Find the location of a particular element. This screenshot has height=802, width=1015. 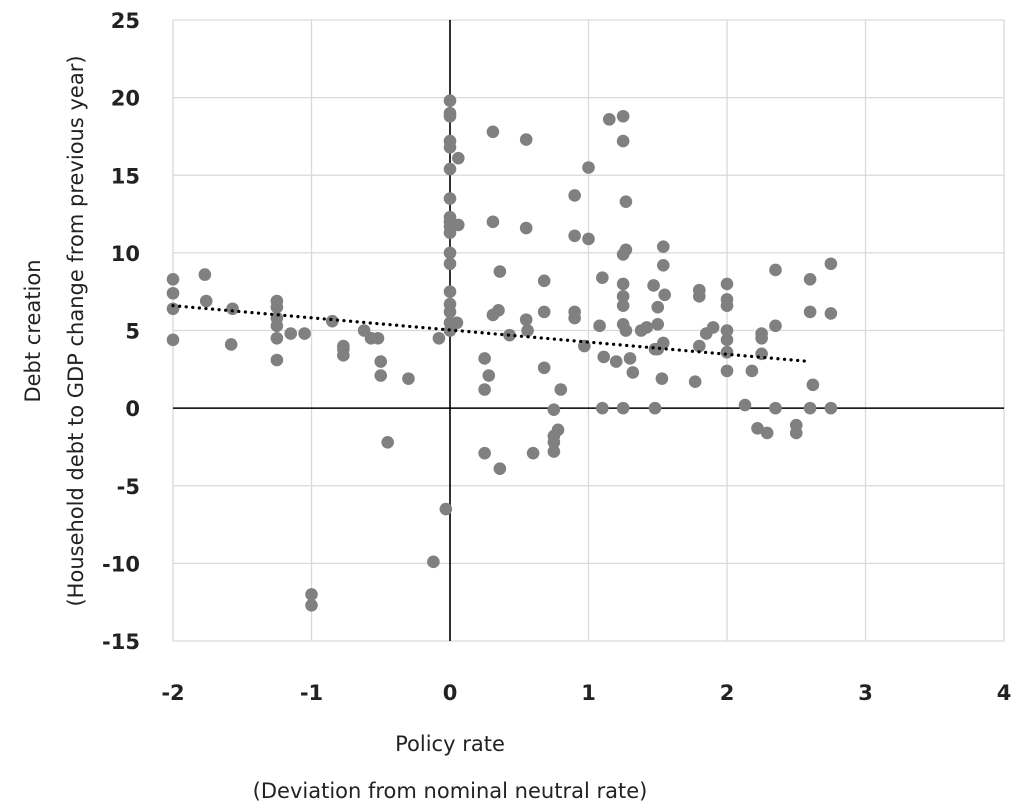

y-tick-label: 5 is located at coordinates (132, 332).